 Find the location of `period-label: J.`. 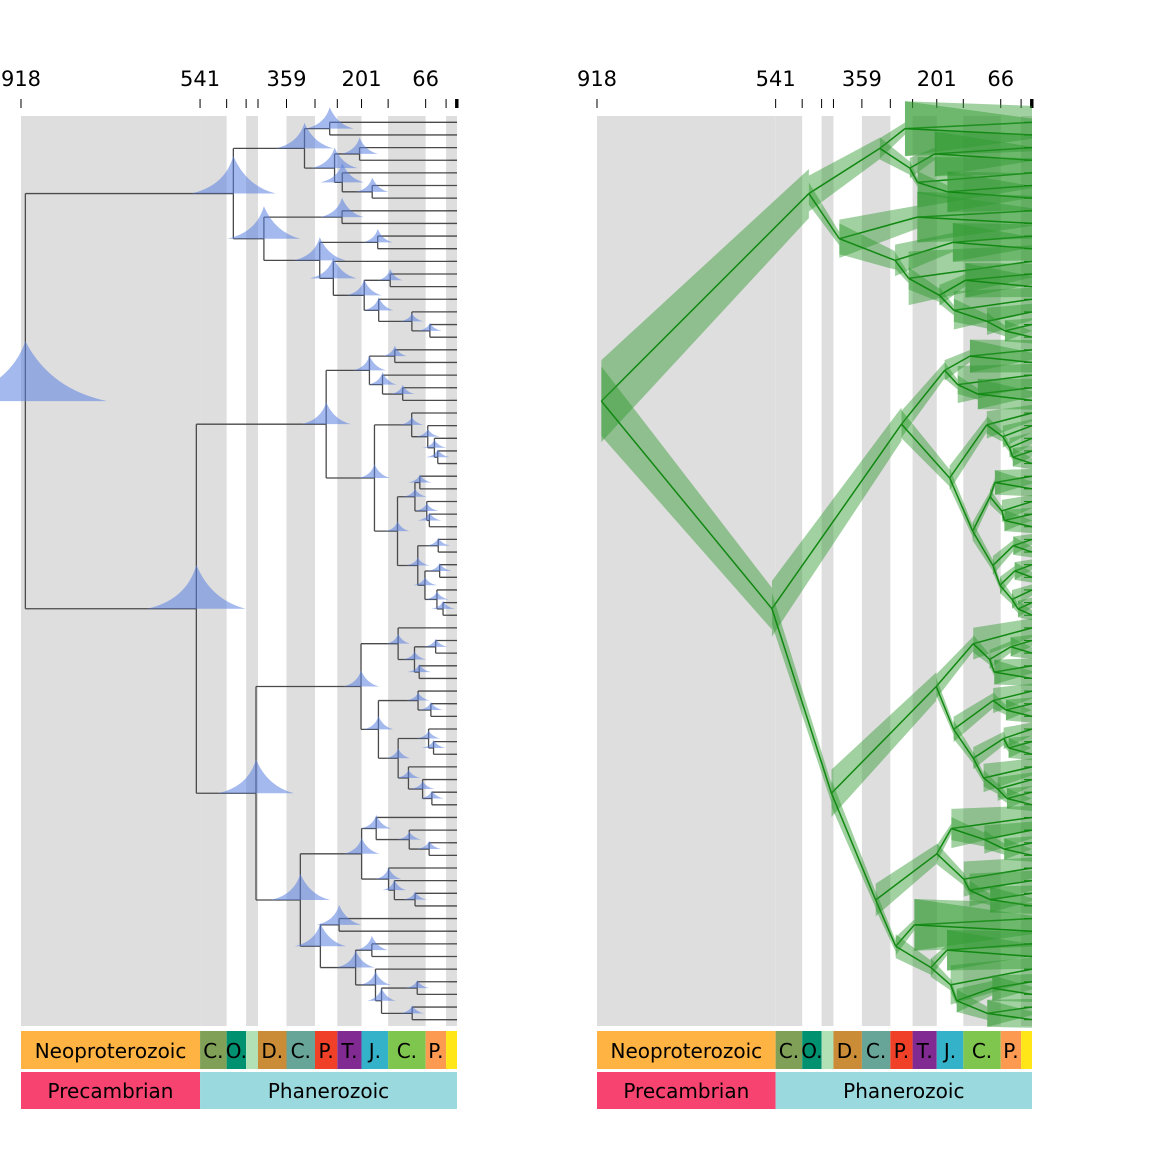

period-label: J. is located at coordinates (374, 1051).